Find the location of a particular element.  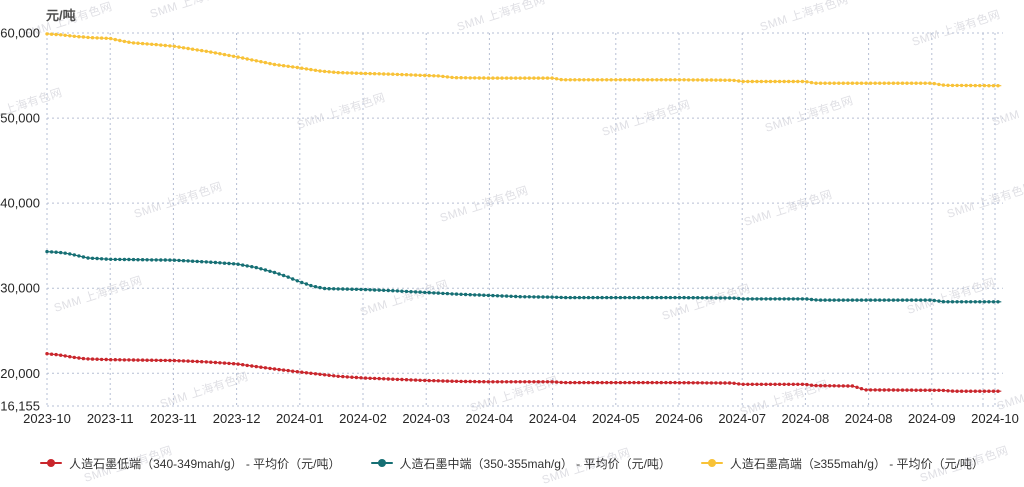

legend-marker-low-end-icon is located at coordinates (51, 463).